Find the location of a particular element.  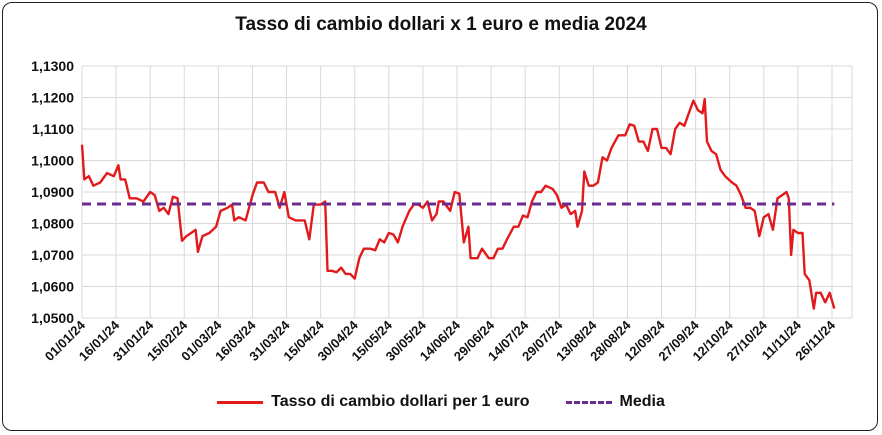

legend-swatch-rate is located at coordinates (240, 402).